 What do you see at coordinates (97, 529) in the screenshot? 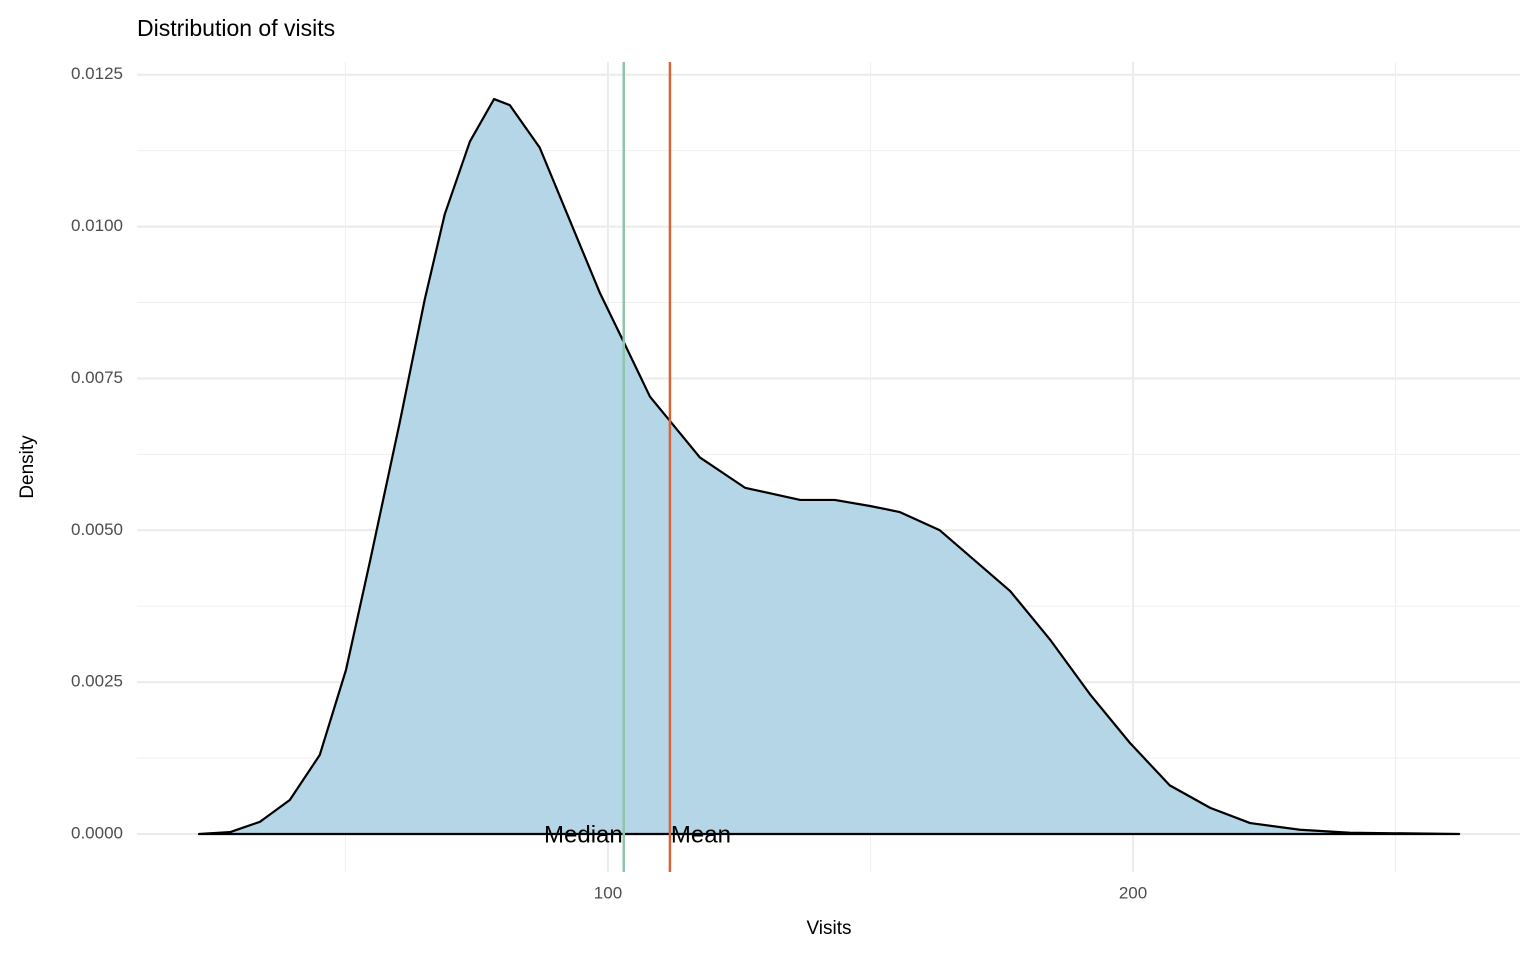
I see `y-tick-label: 0.0050` at bounding box center [97, 529].